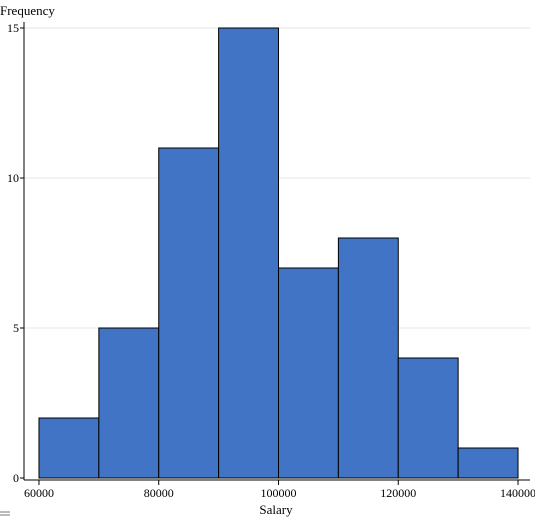 The image size is (535, 518). I want to click on y-axis-title: Frequency, so click(27, 10).